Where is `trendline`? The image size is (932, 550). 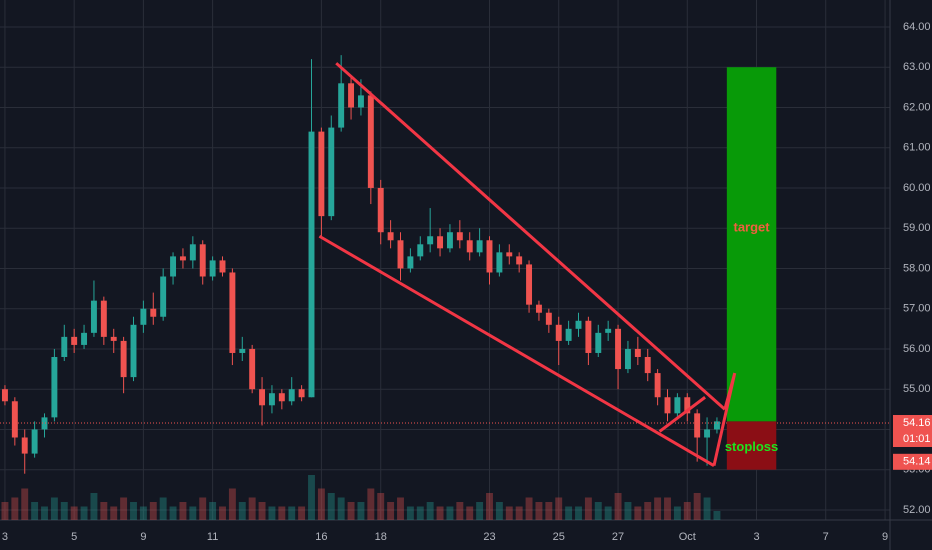
trendline is located at coordinates (682, 414).